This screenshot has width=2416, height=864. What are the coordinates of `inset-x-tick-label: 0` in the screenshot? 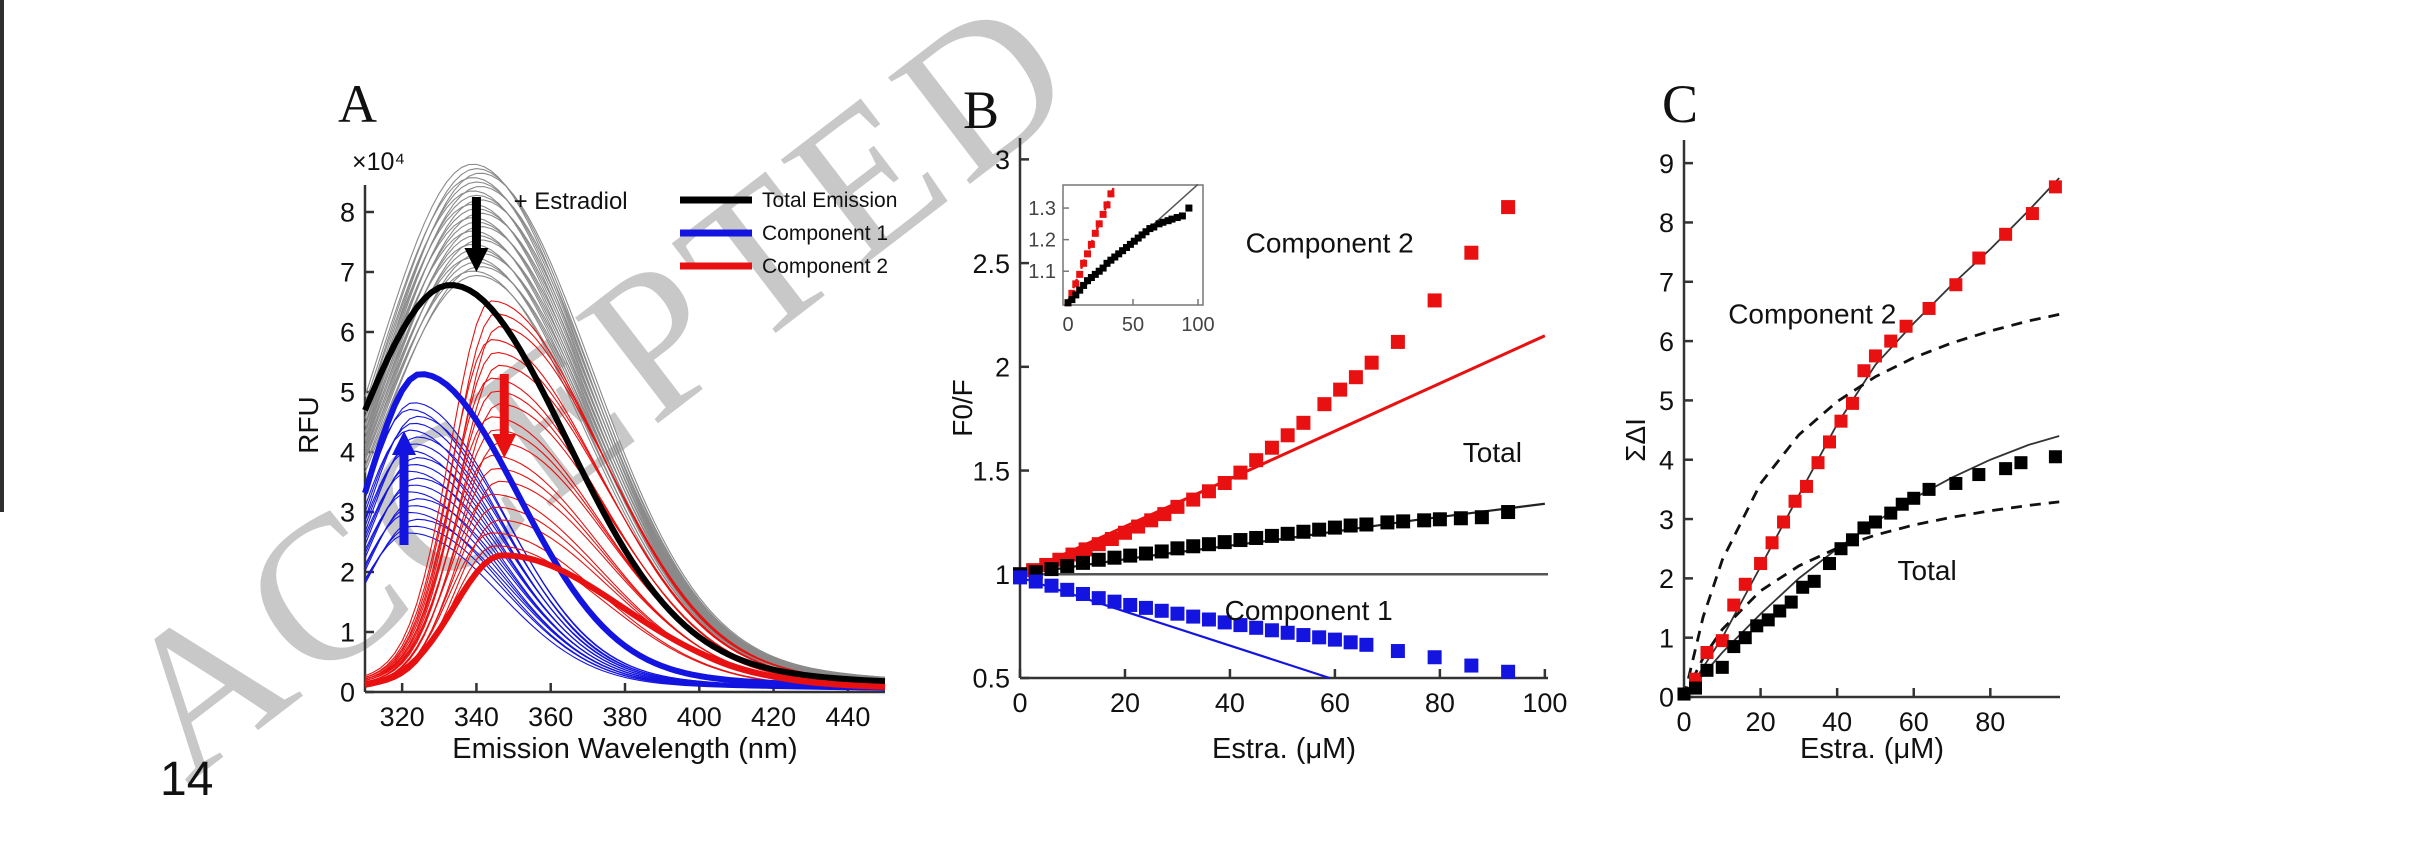 It's located at (1067, 325).